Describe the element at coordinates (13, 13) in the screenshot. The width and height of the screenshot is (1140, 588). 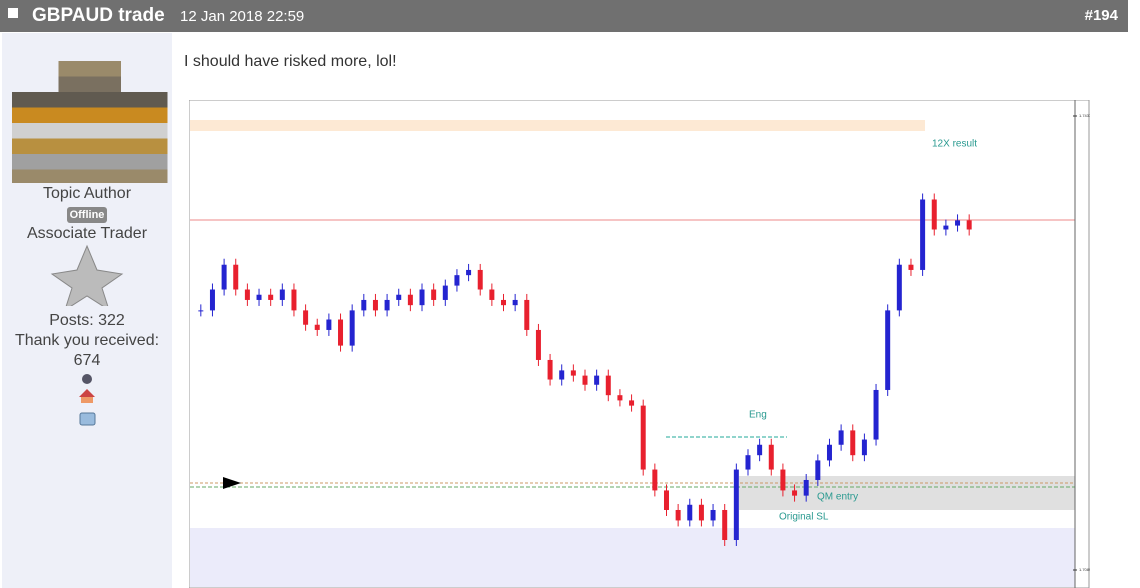
I see `icon` at that location.